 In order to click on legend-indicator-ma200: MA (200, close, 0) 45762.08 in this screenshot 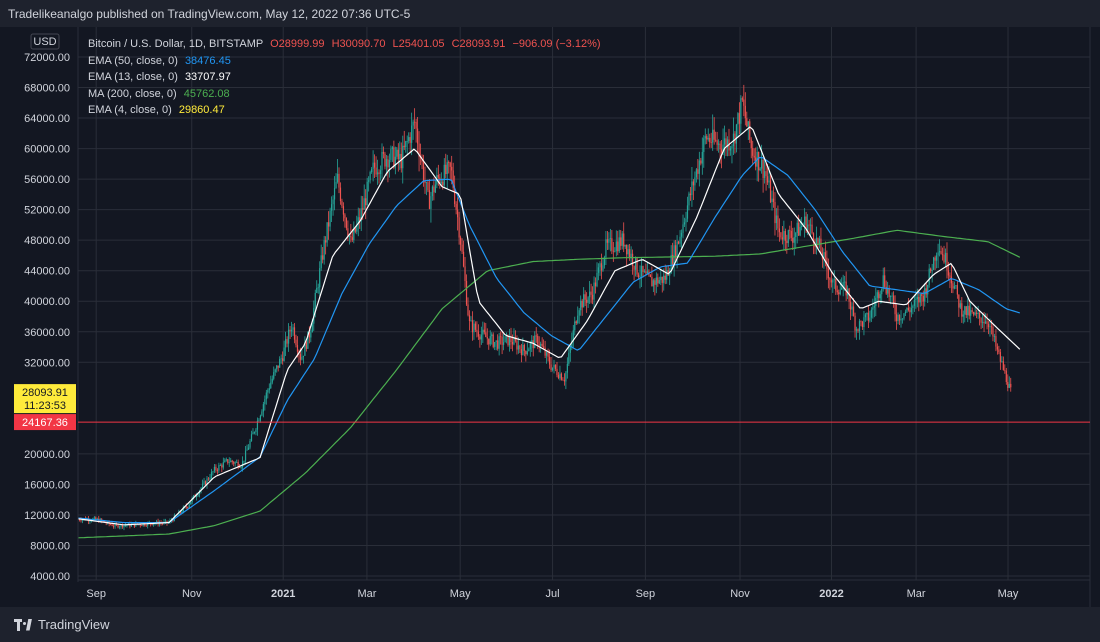, I will do `click(344, 94)`.